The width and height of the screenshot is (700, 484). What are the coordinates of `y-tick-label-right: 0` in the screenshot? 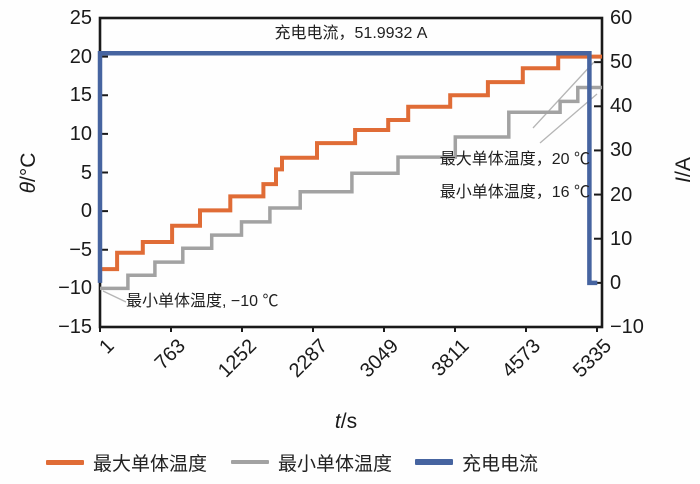 It's located at (616, 282).